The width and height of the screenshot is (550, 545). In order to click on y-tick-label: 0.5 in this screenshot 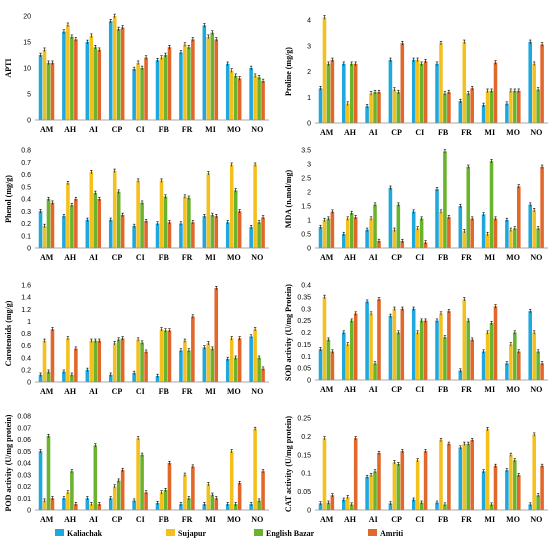, I will do `click(26, 187)`.